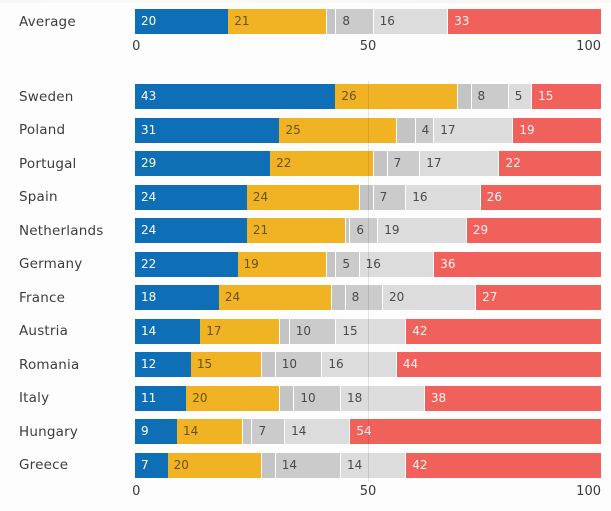 The image size is (611, 511). What do you see at coordinates (214, 465) in the screenshot?
I see `bar-segment-yellow: 20` at bounding box center [214, 465].